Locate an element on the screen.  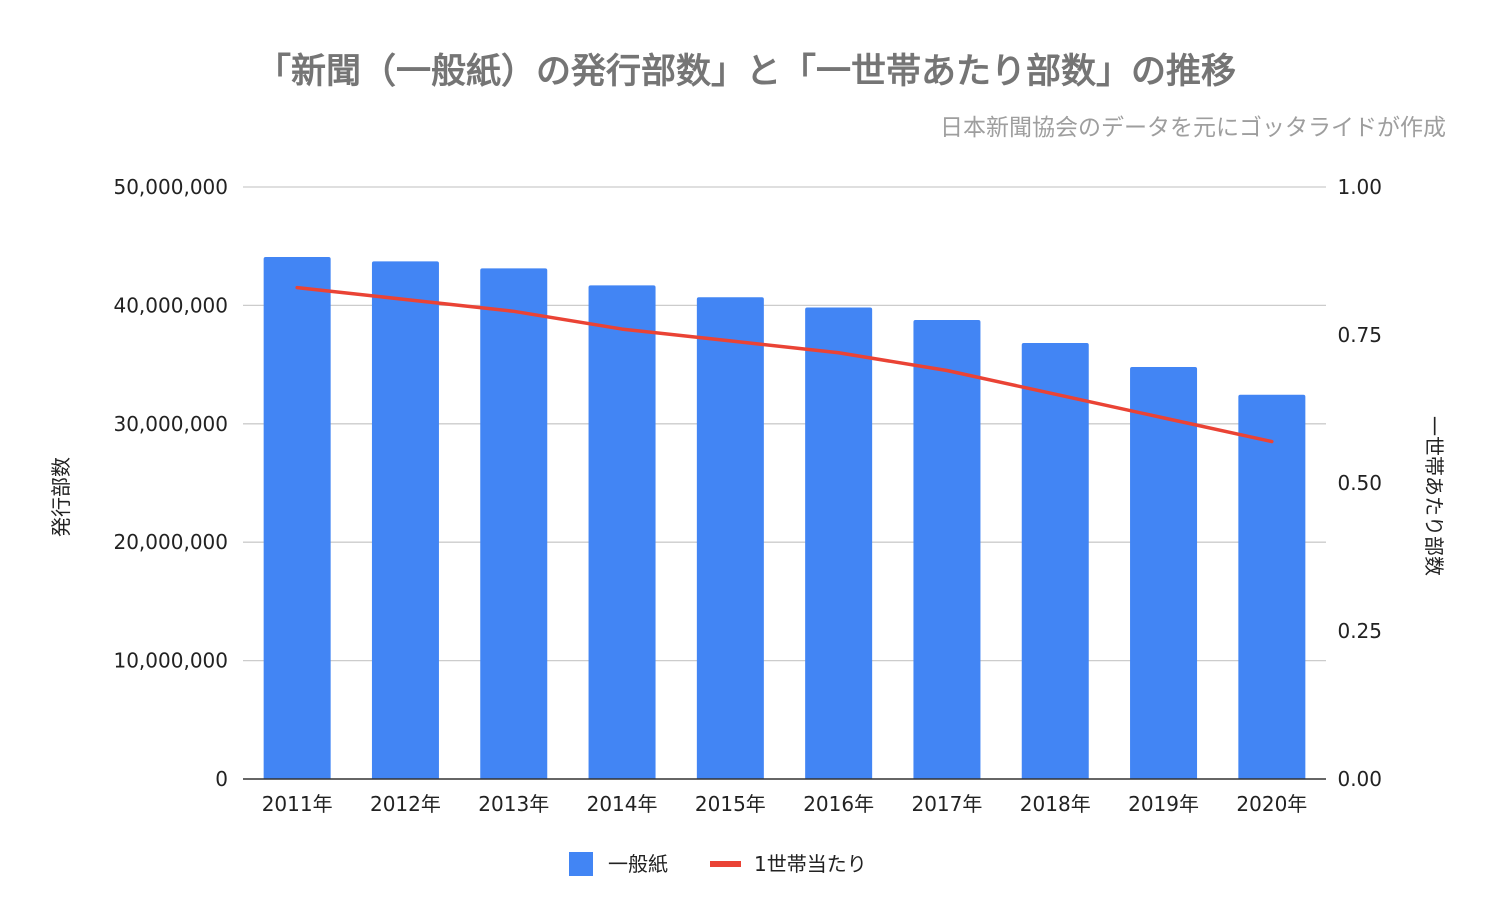
x-tick-label: 2012年 is located at coordinates (405, 804).